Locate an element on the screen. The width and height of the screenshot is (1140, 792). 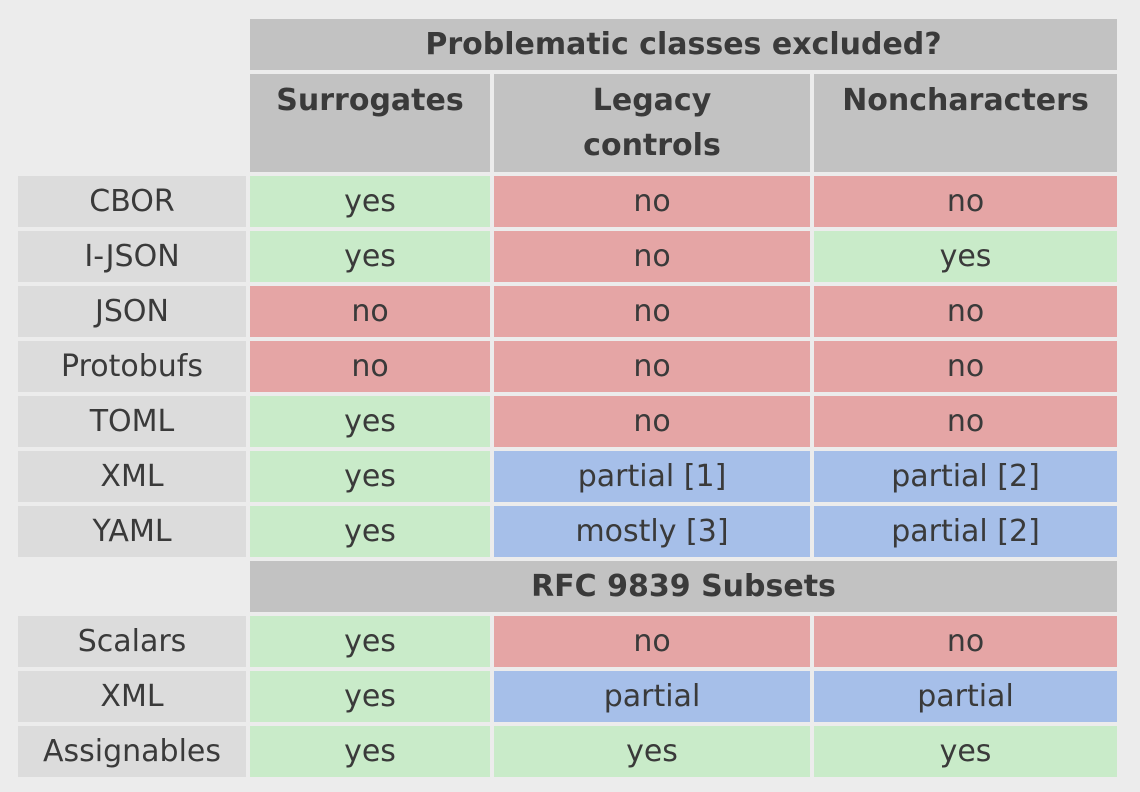
table-cell: mostly [3] is located at coordinates (652, 531).